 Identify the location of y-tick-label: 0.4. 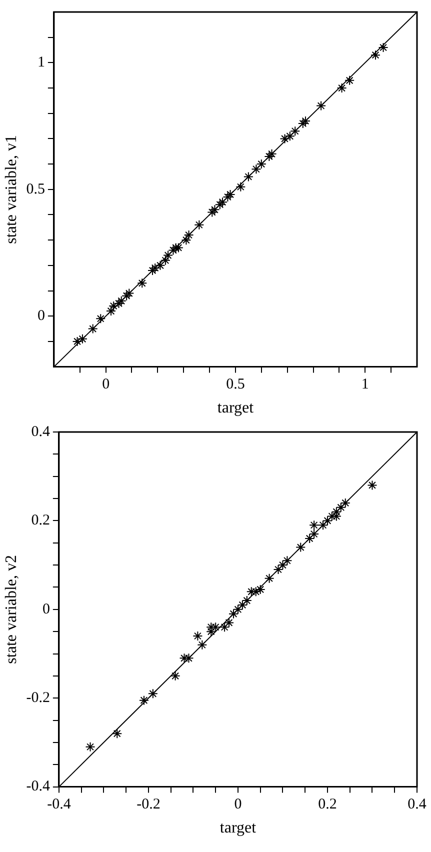
(40, 432).